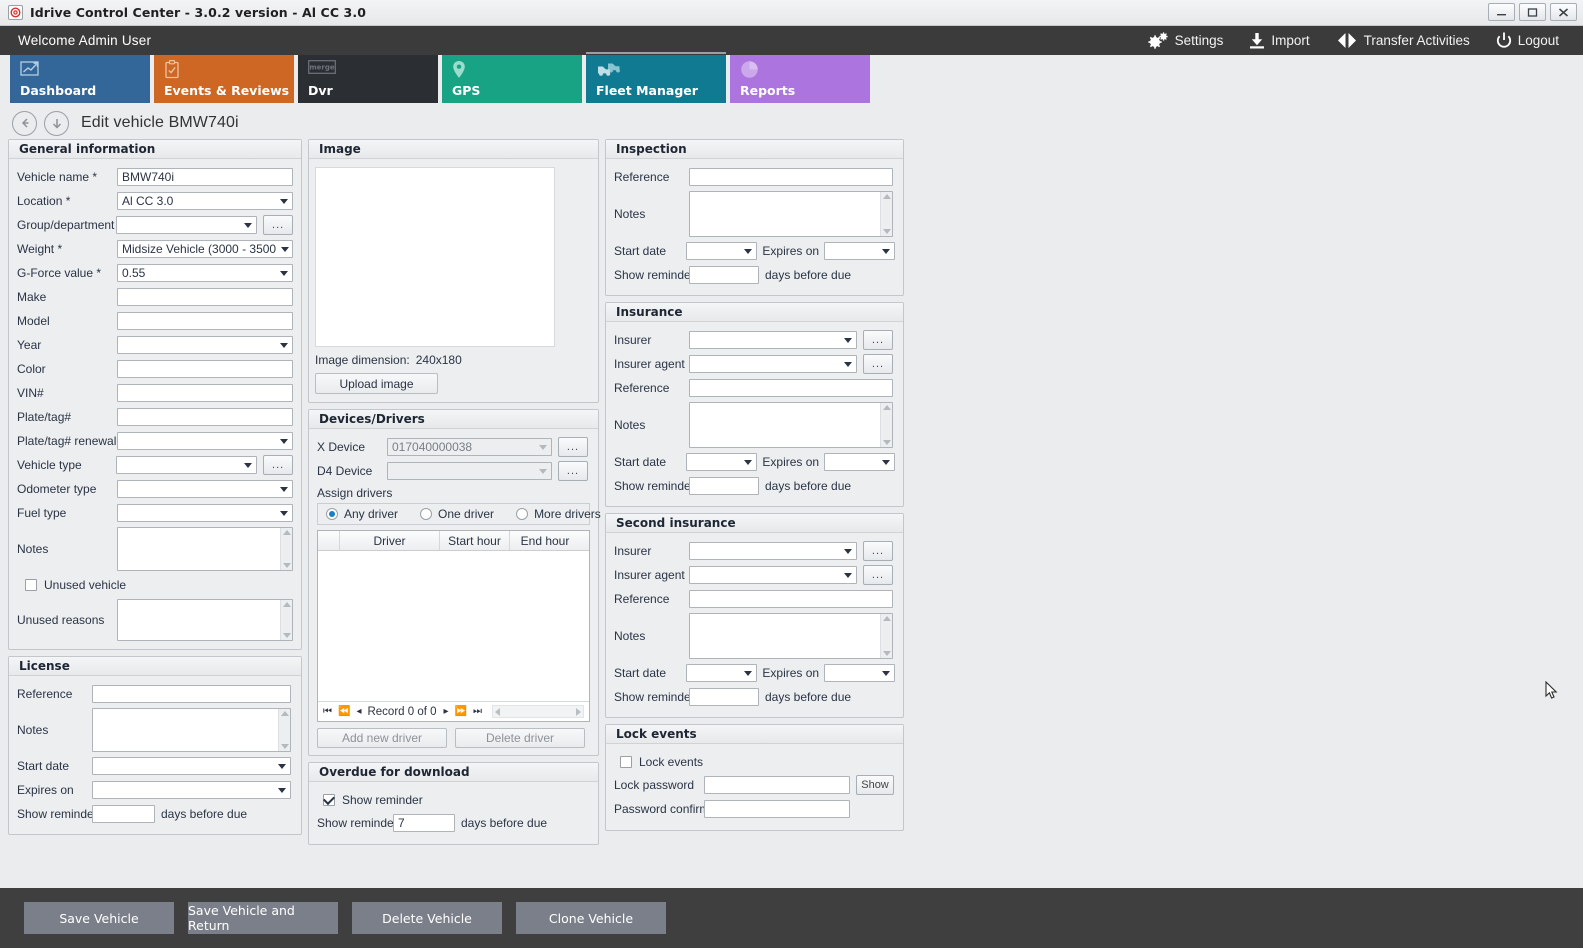 The width and height of the screenshot is (1583, 948). Describe the element at coordinates (791, 388) in the screenshot. I see `insurance-reference-input` at that location.